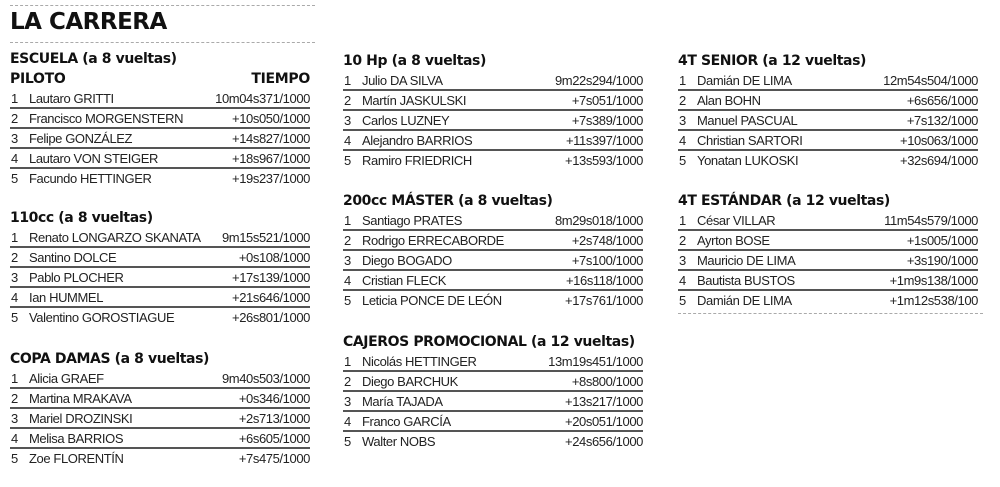  Describe the element at coordinates (772, 61) in the screenshot. I see `section-heading: 4T SENIOR (a 12 vueltas)` at that location.